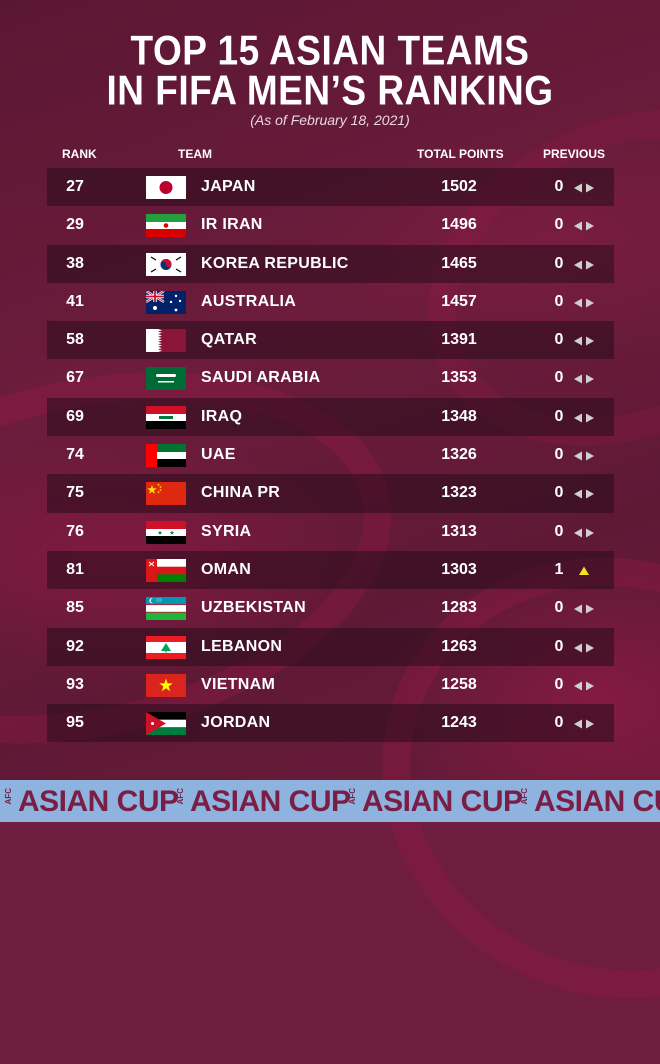 The height and width of the screenshot is (1064, 660). I want to click on team-name: IR IRAN, so click(232, 225).